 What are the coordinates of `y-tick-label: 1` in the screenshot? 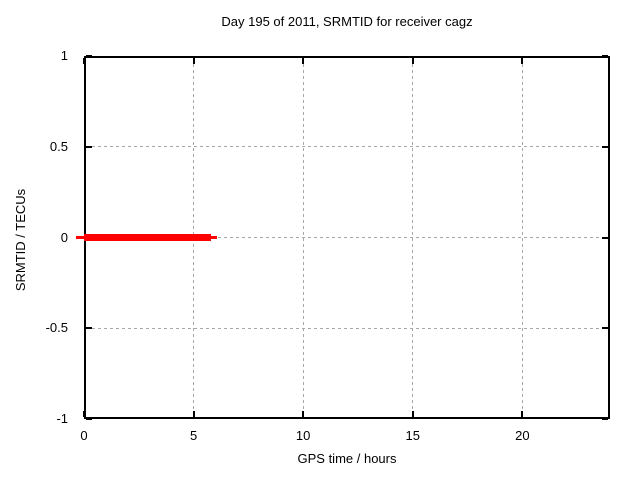 It's located at (64, 55).